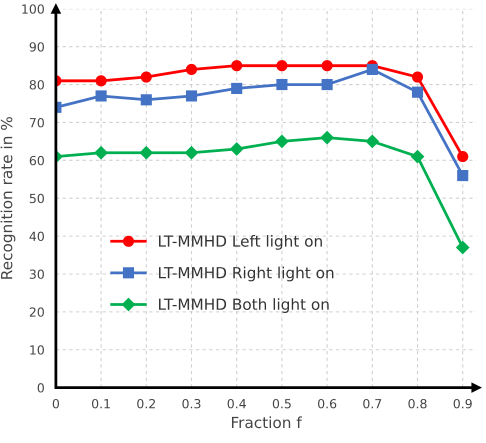 This screenshot has height=443, width=486. Describe the element at coordinates (240, 242) in the screenshot. I see `legend-label: LT-MMHD Left light on` at that location.